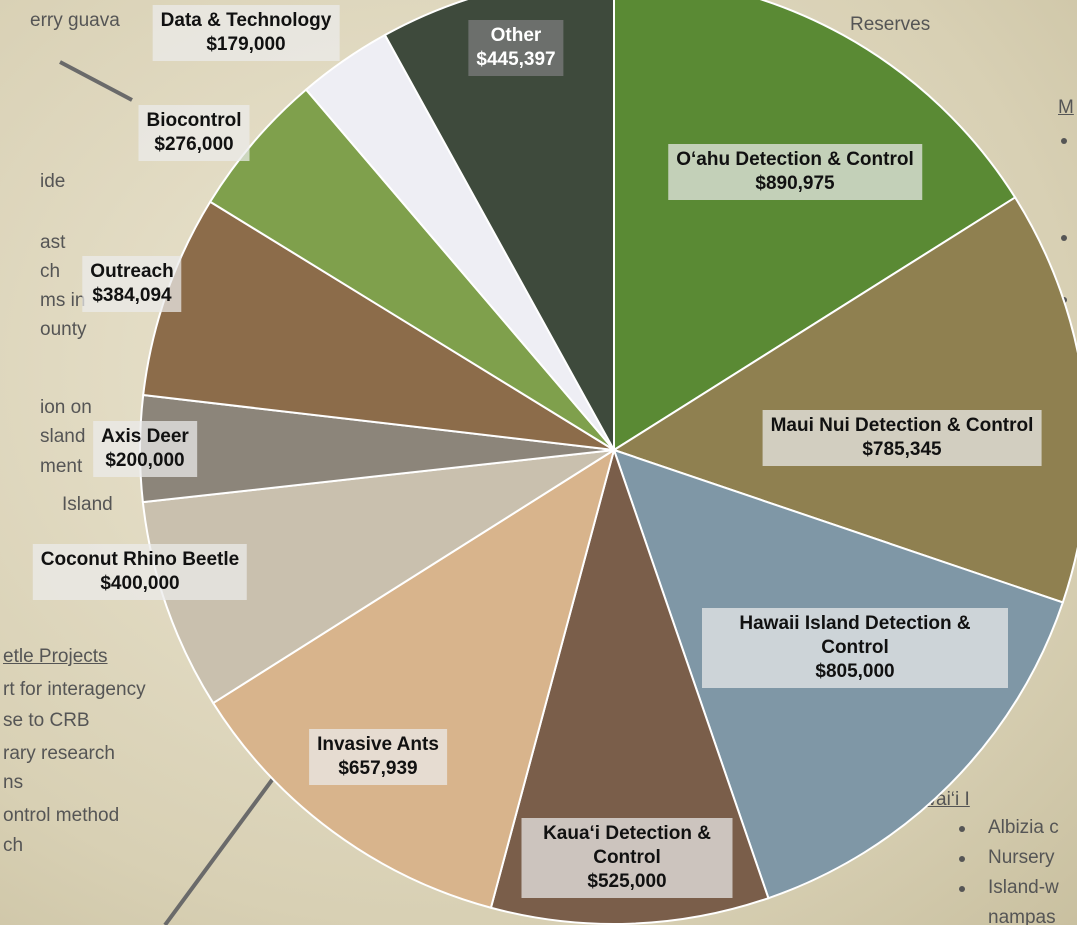  What do you see at coordinates (378, 744) in the screenshot?
I see `category-label: Invasive Ants` at bounding box center [378, 744].